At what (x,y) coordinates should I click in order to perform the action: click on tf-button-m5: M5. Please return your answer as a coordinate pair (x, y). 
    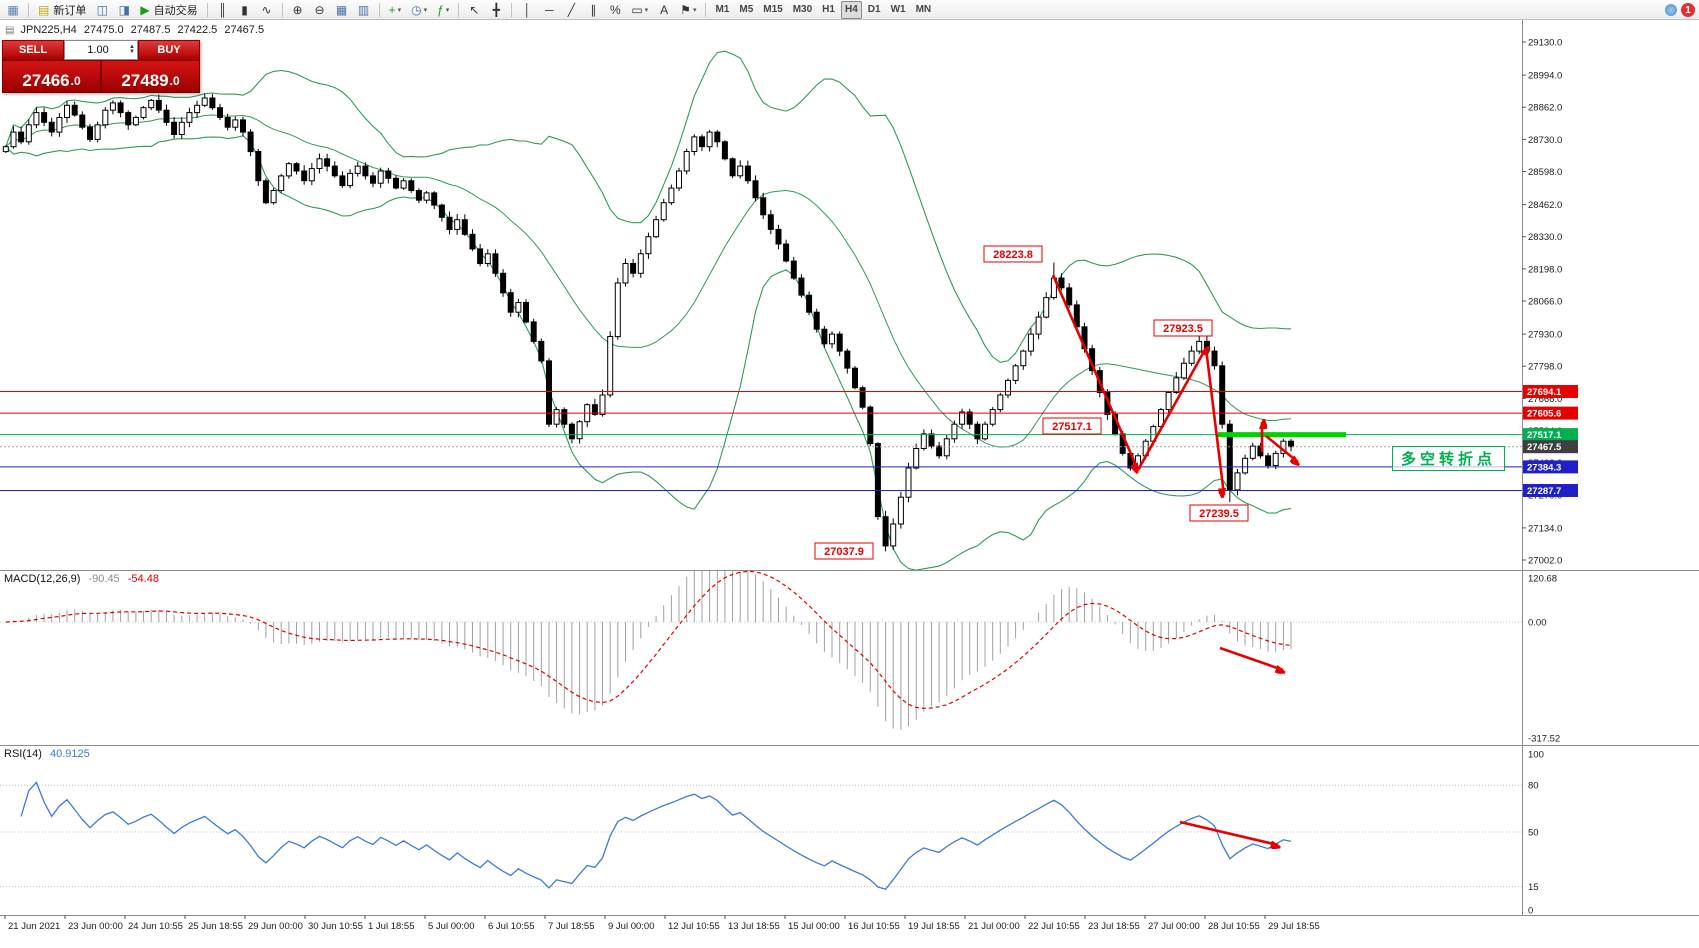
    Looking at the image, I should click on (746, 10).